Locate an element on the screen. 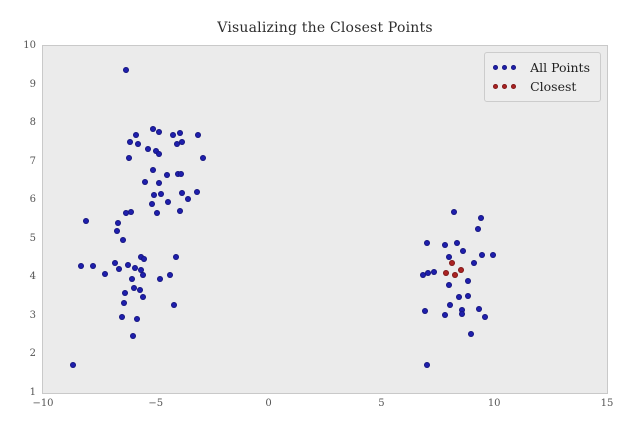  y-axis-tick-label: 5 is located at coordinates (32, 238).